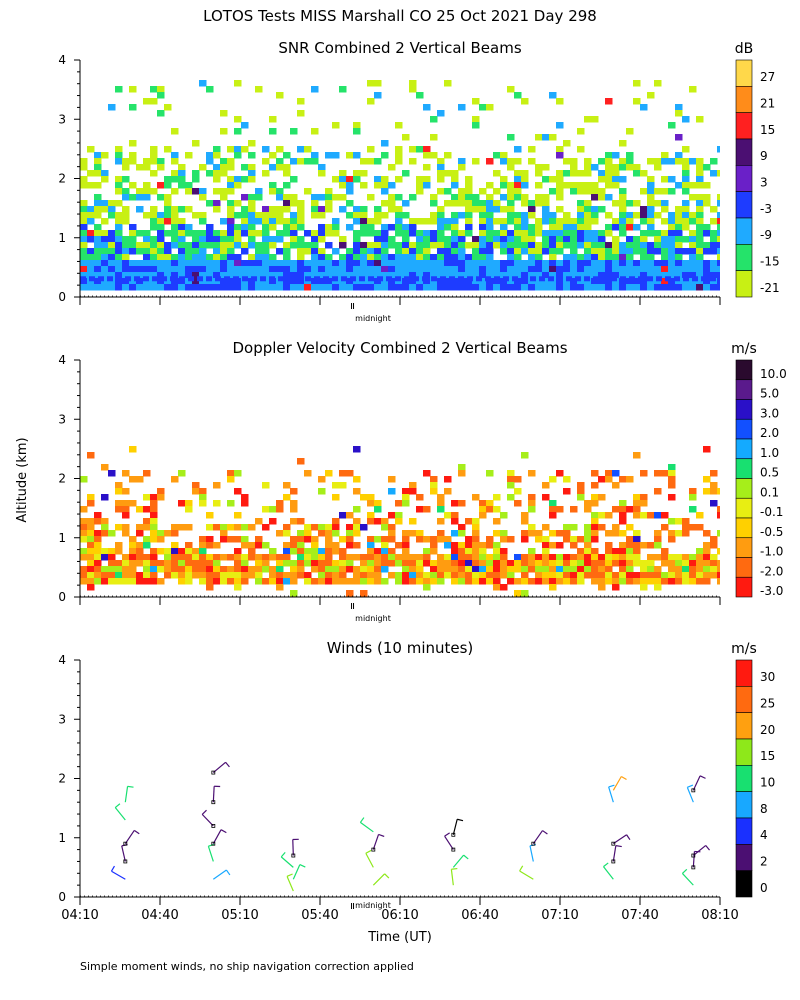 The width and height of the screenshot is (800, 1000). I want to click on colorbar-label: 0.5, so click(769, 473).